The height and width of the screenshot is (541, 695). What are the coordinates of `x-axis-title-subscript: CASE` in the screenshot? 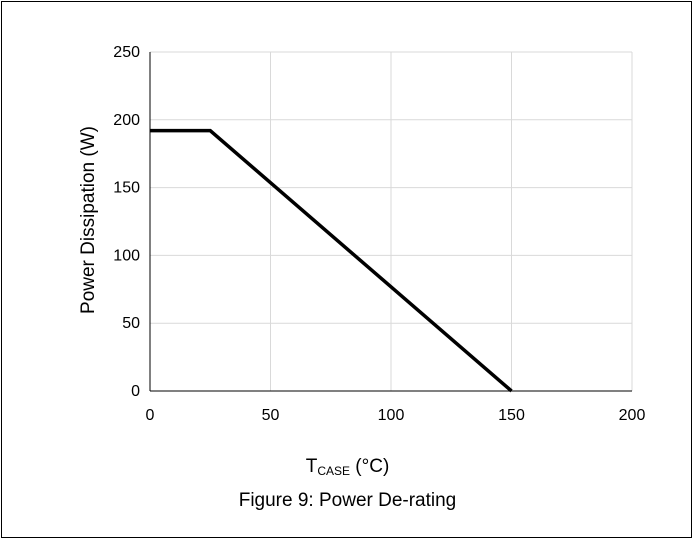 It's located at (334, 471).